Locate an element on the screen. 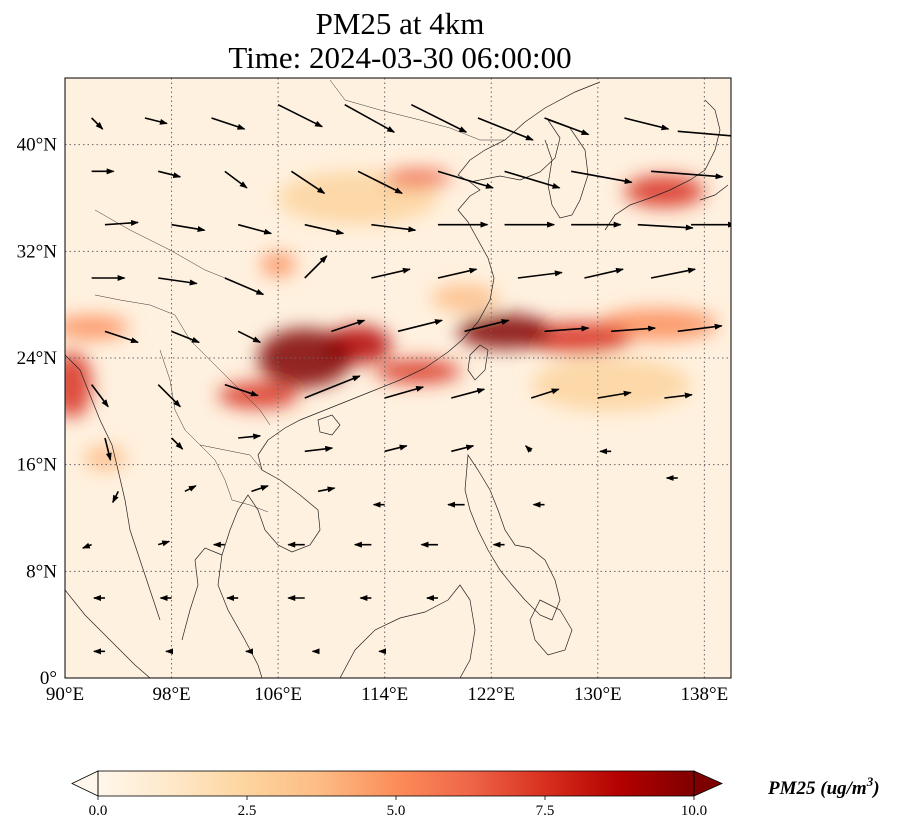  taiwan-coastline is located at coordinates (478, 362).